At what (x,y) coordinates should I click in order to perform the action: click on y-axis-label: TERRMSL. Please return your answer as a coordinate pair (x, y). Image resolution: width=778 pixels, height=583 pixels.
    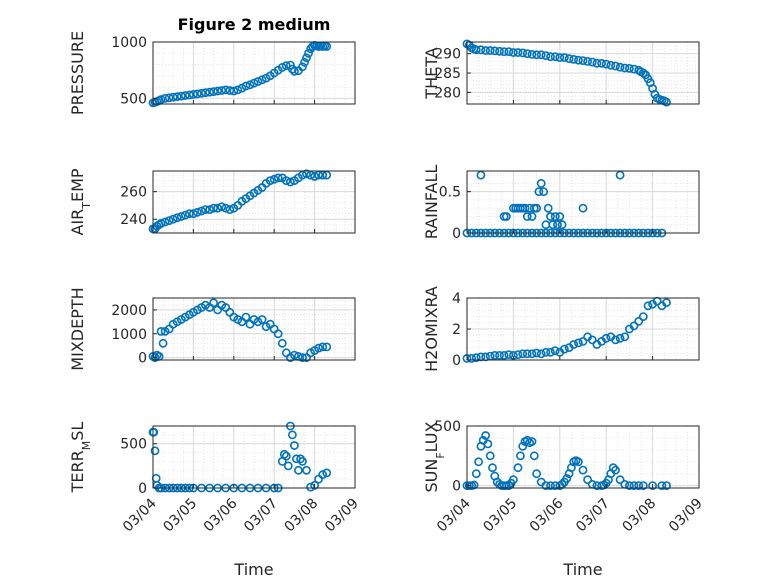
    Looking at the image, I should click on (80, 458).